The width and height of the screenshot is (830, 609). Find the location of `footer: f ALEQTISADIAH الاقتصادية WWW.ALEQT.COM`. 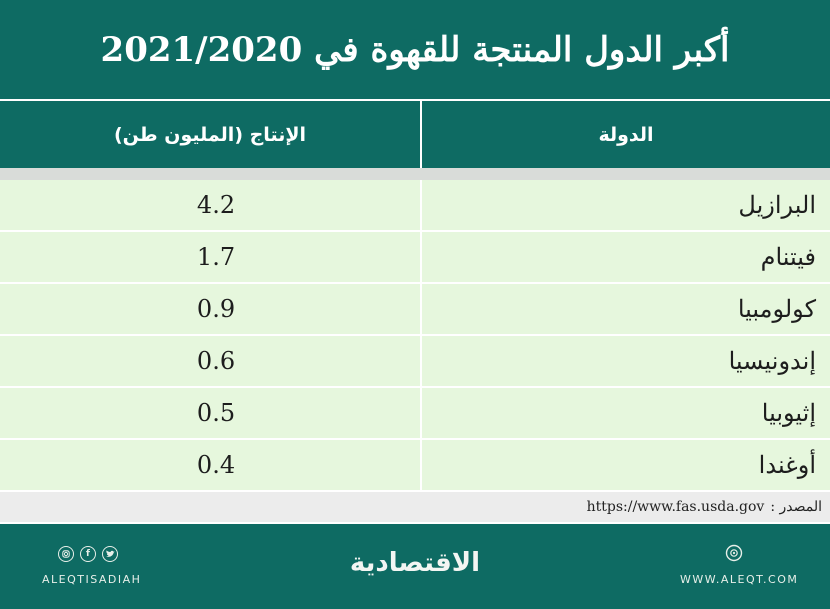

footer: f ALEQTISADIAH الاقتصادية WWW.ALEQT.COM is located at coordinates (415, 566).